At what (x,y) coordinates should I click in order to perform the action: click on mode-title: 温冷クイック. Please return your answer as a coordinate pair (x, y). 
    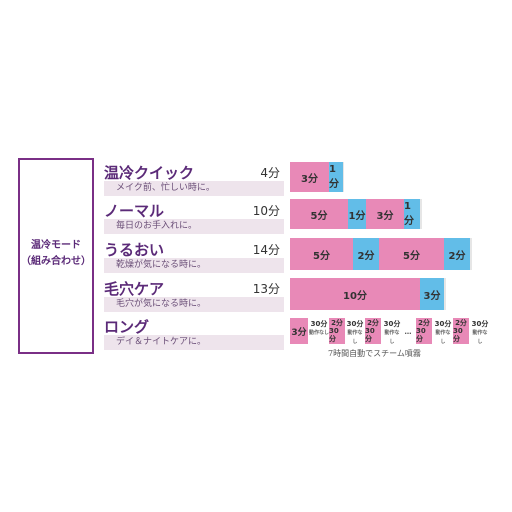
    Looking at the image, I should click on (149, 173).